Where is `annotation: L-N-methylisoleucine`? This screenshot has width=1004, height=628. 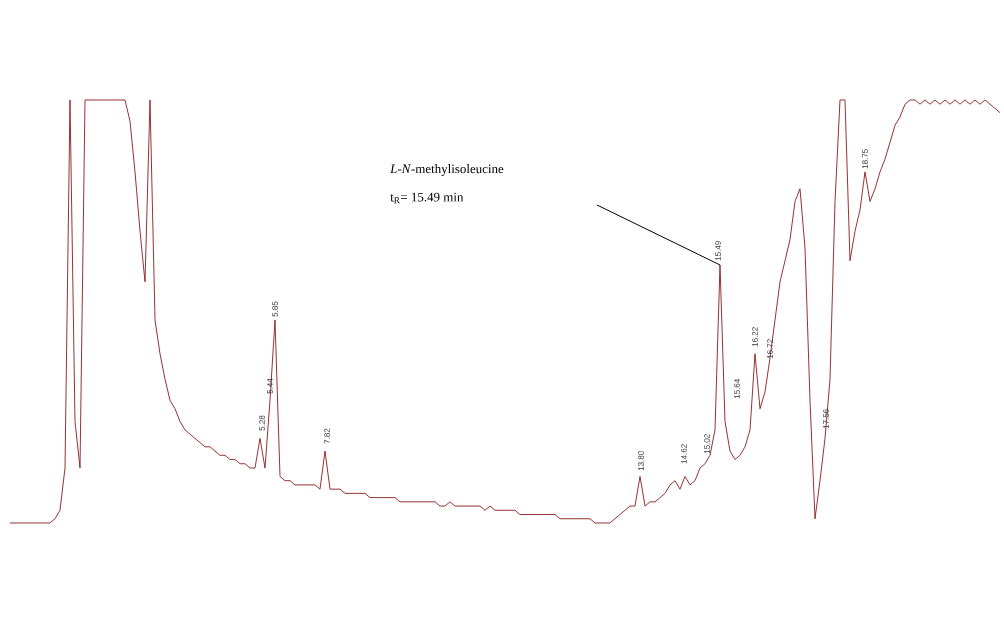
annotation: L-N-methylisoleucine is located at coordinates (447, 170).